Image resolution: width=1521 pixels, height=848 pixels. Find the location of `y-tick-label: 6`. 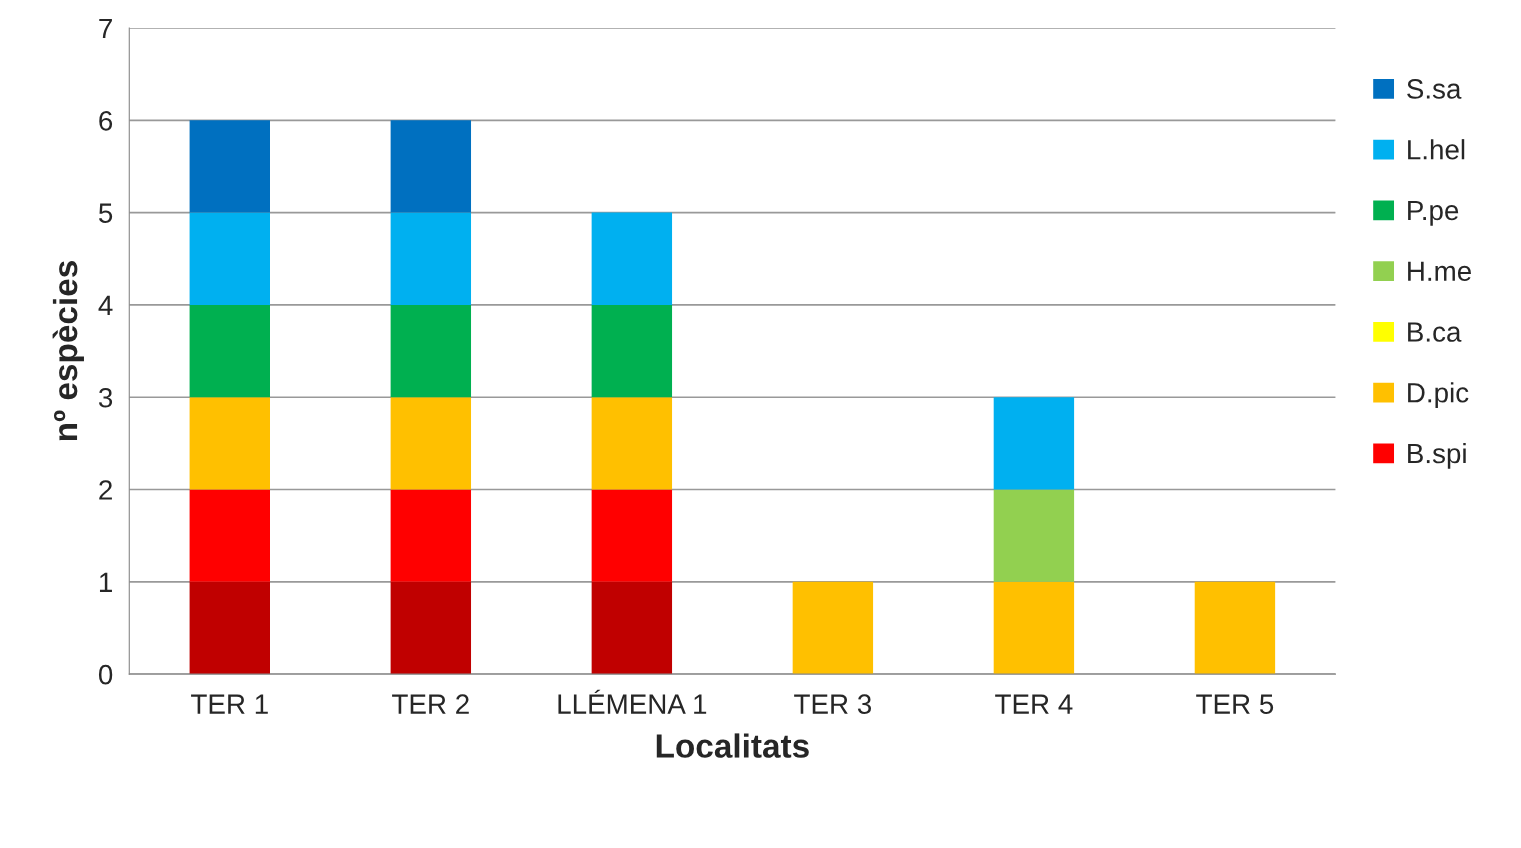

y-tick-label: 6 is located at coordinates (106, 120).